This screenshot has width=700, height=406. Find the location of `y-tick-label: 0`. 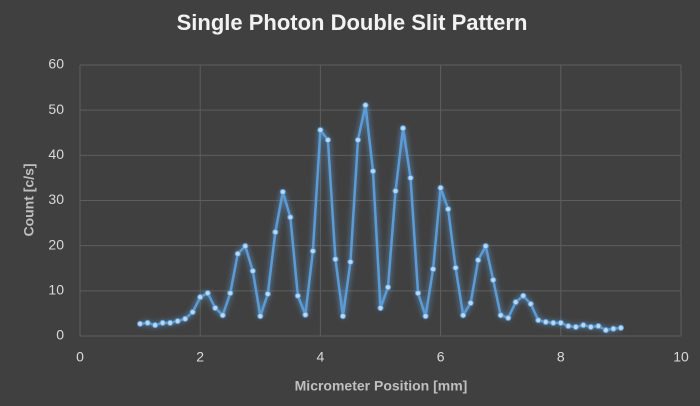

y-tick-label: 0 is located at coordinates (60, 335).